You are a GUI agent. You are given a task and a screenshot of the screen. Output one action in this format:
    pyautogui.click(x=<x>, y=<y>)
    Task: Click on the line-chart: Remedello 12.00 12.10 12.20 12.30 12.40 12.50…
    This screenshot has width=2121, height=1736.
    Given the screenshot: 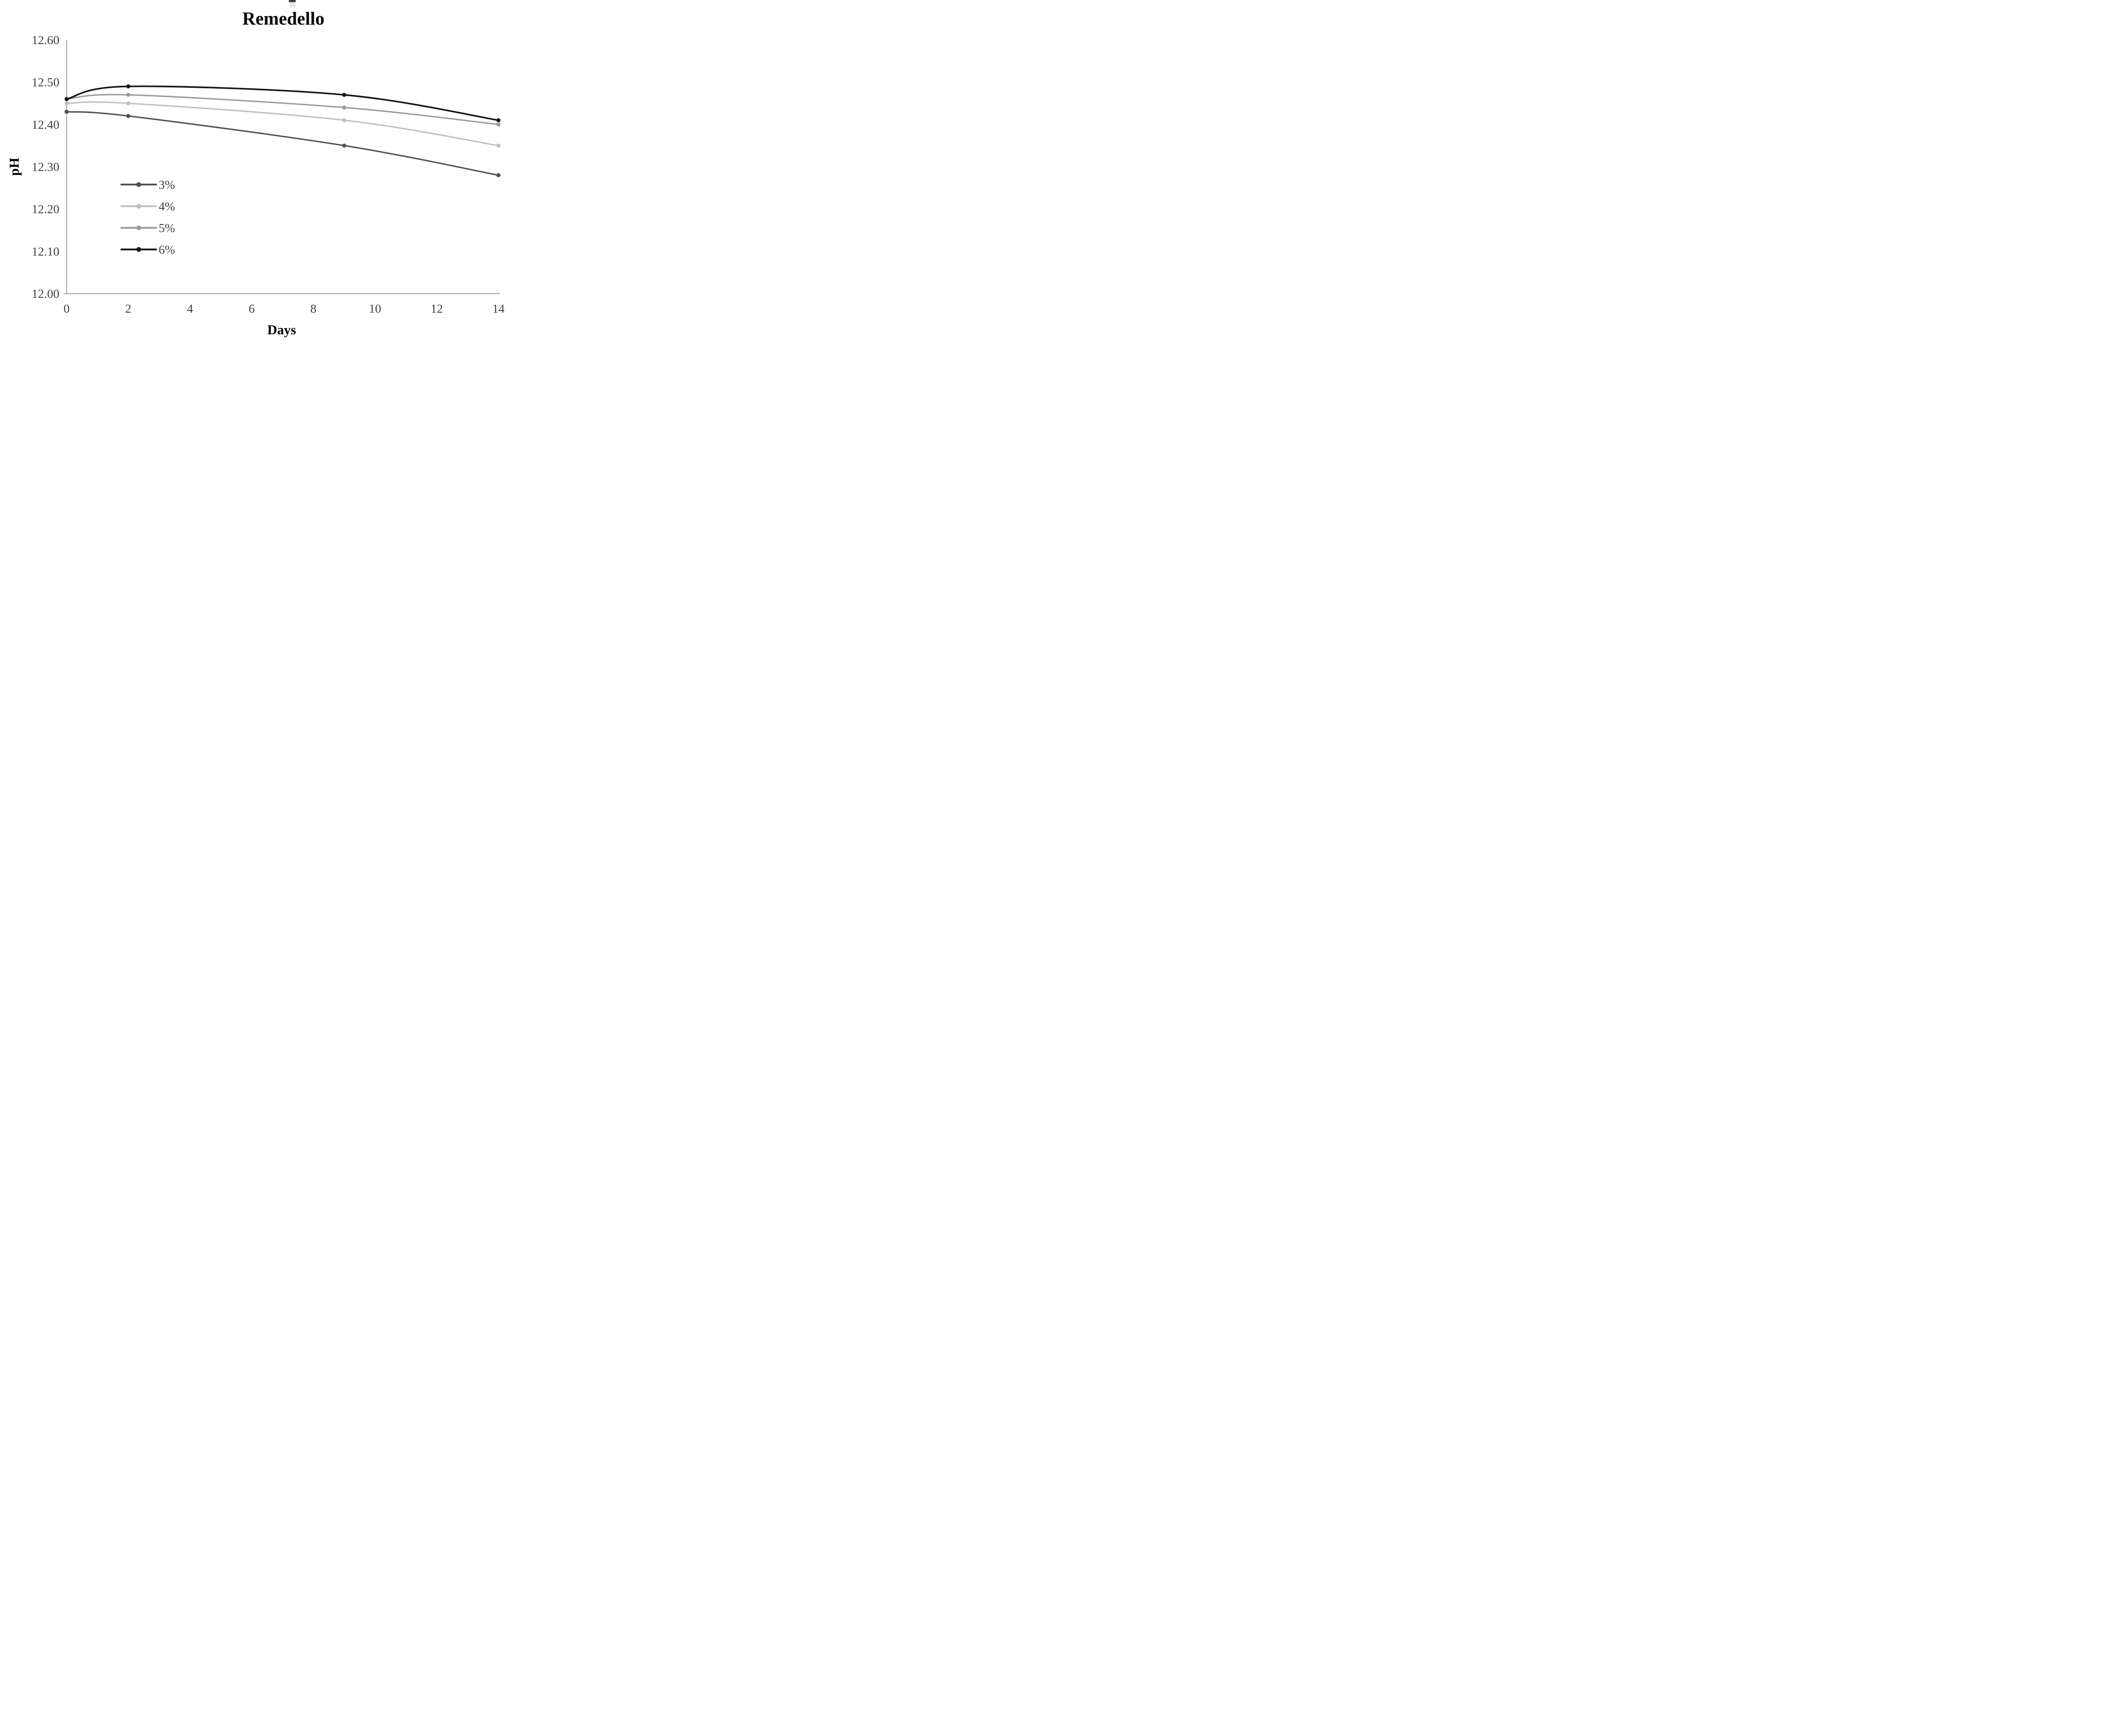 What is the action you would take?
    pyautogui.click(x=256, y=168)
    